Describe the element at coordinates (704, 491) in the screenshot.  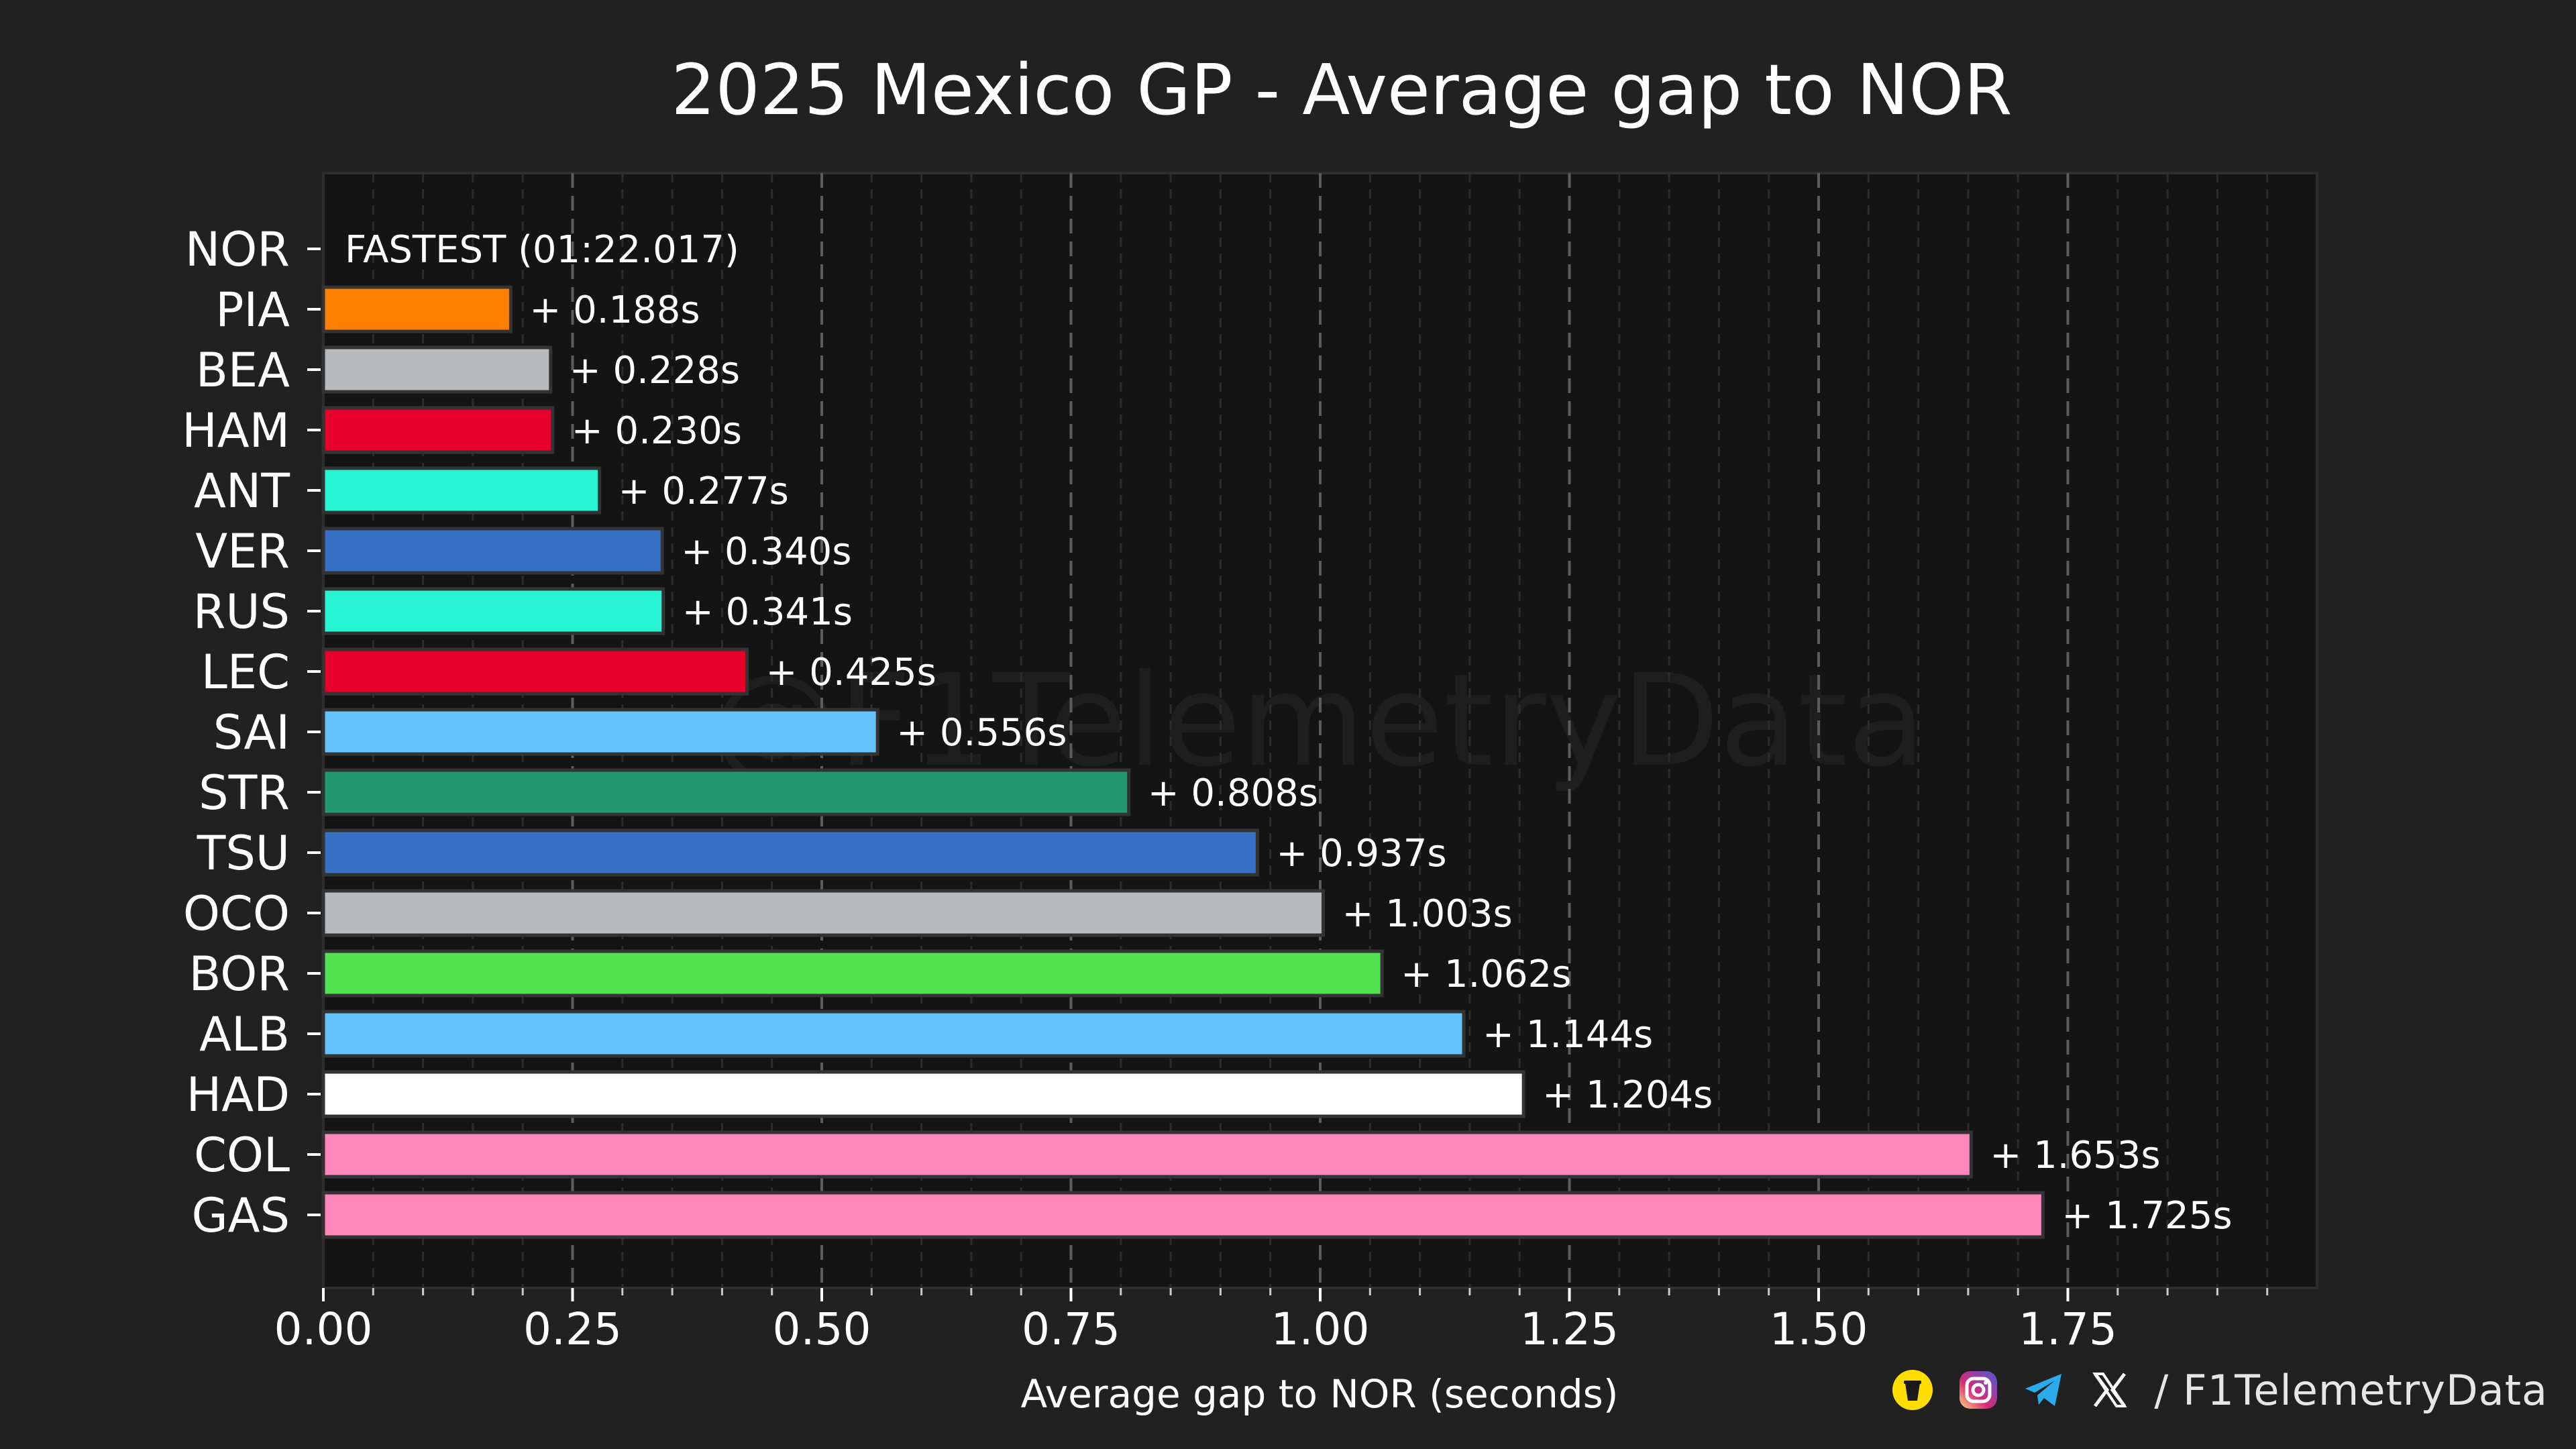
I see `data-label: + 0.277s` at that location.